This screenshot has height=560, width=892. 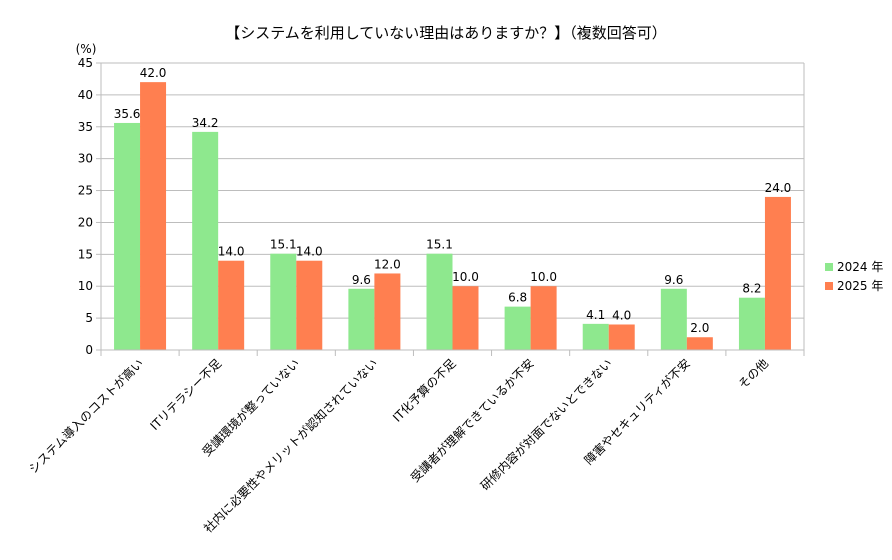 I want to click on y-axis-unit: (%), so click(x=86, y=49).